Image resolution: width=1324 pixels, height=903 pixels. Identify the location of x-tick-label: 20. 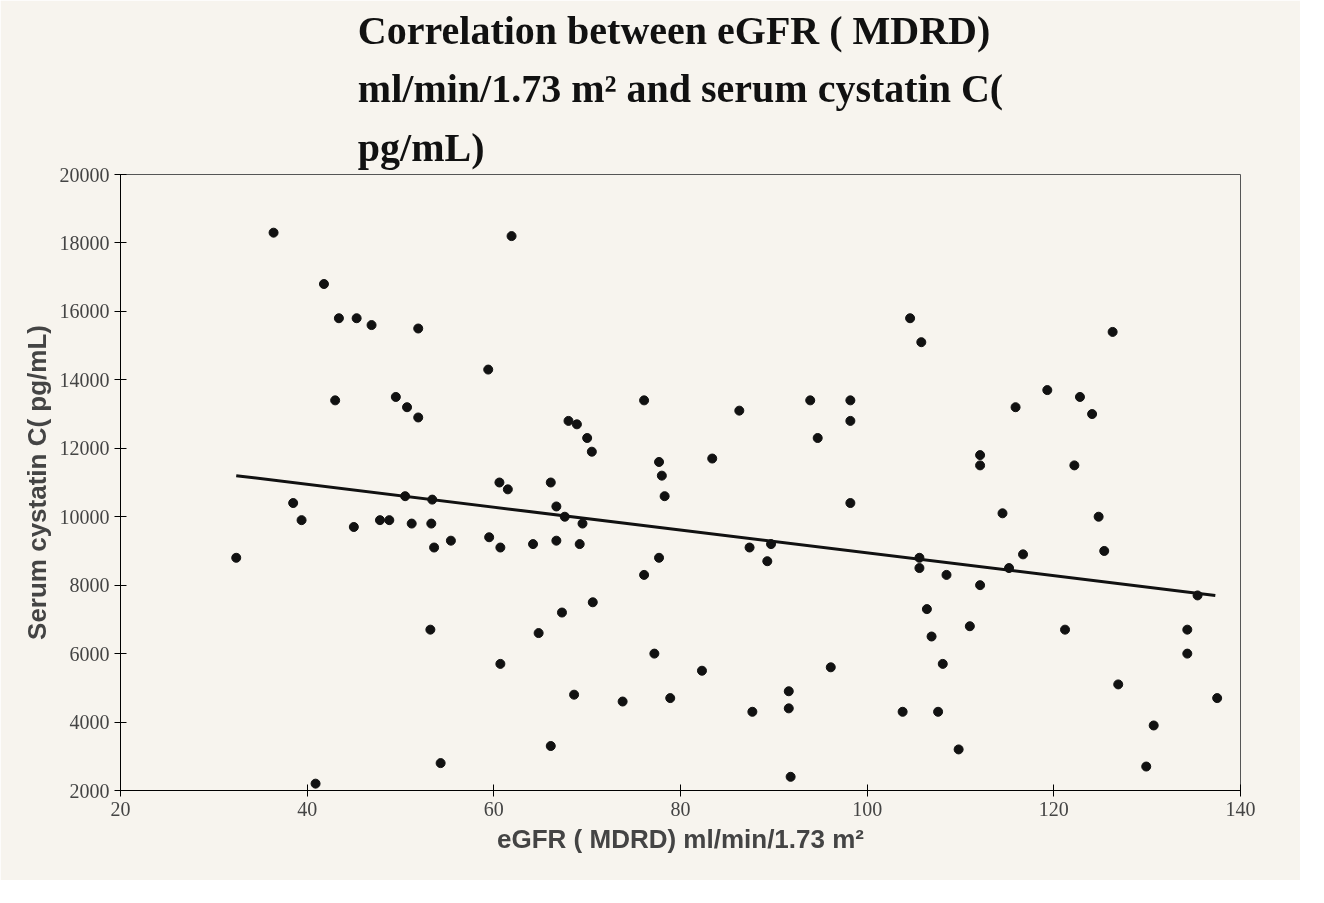
(120, 808).